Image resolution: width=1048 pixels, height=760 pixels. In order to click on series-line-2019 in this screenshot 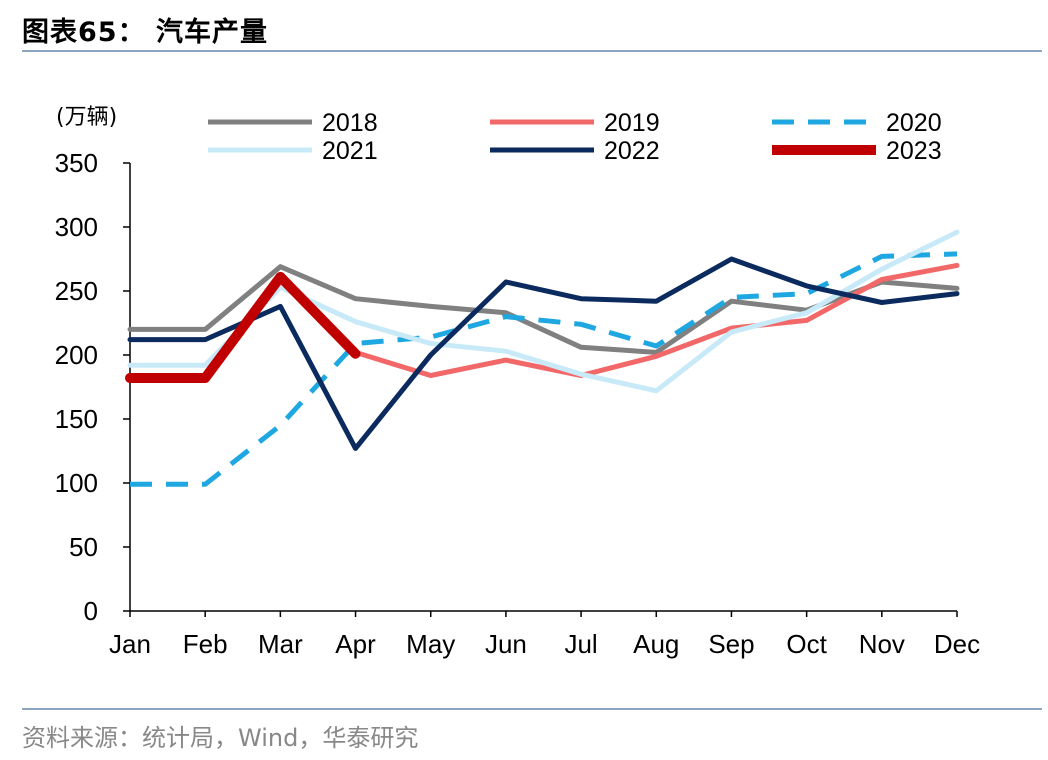, I will do `click(618, 320)`.